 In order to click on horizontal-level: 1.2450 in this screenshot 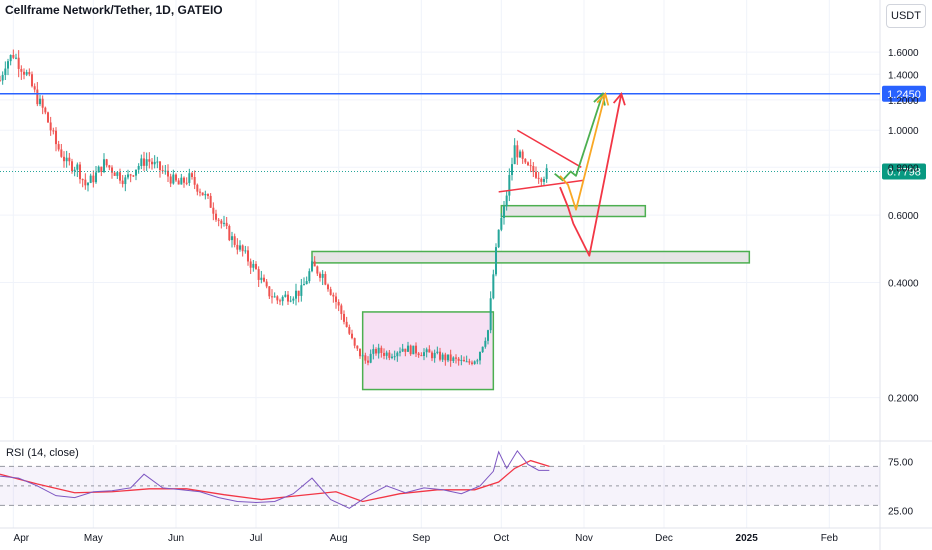, I will do `click(463, 93)`.